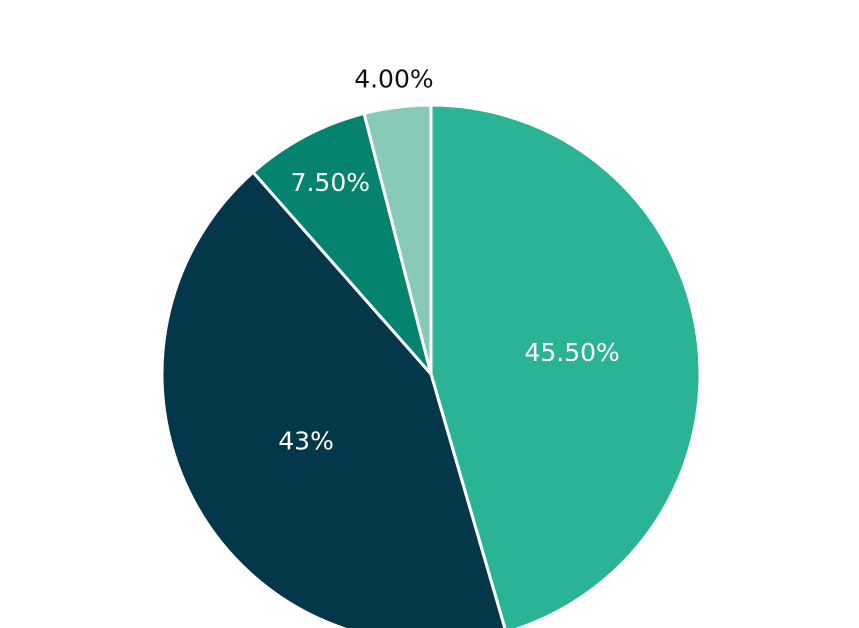 This screenshot has height=628, width=859. What do you see at coordinates (330, 182) in the screenshot?
I see `data-label: 7.50%` at bounding box center [330, 182].